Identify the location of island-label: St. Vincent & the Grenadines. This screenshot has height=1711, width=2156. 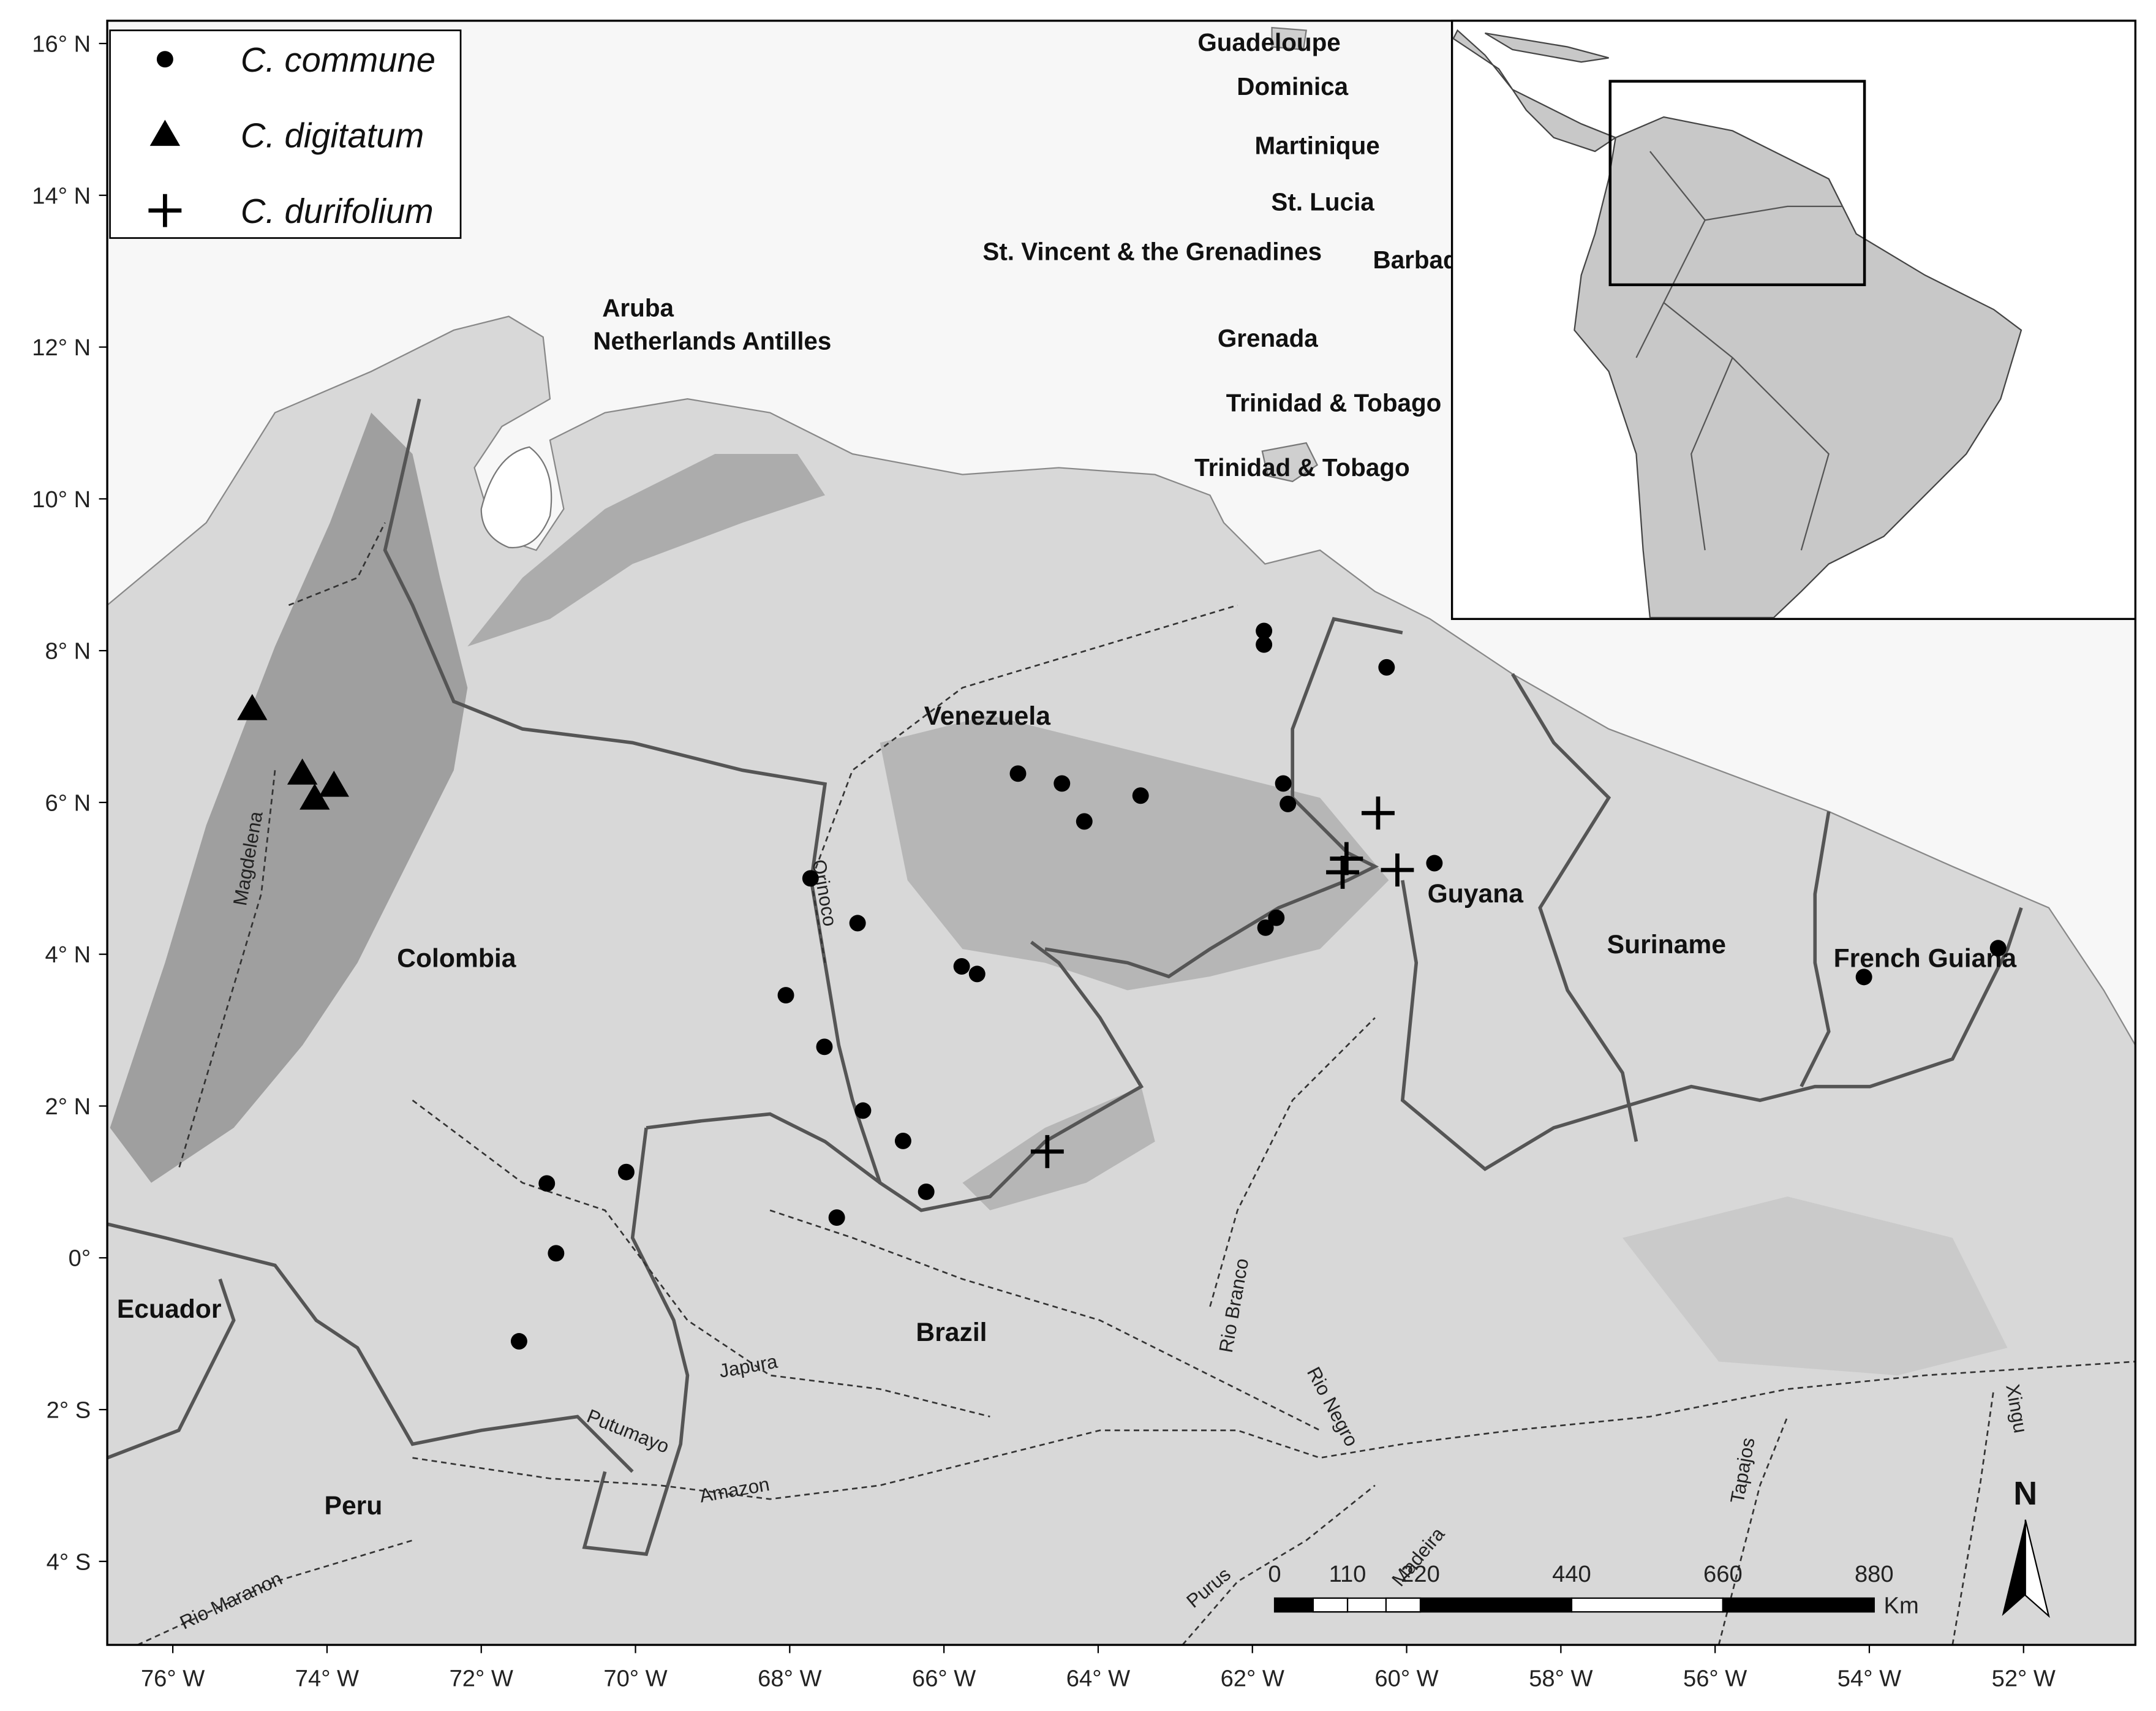
(1152, 251).